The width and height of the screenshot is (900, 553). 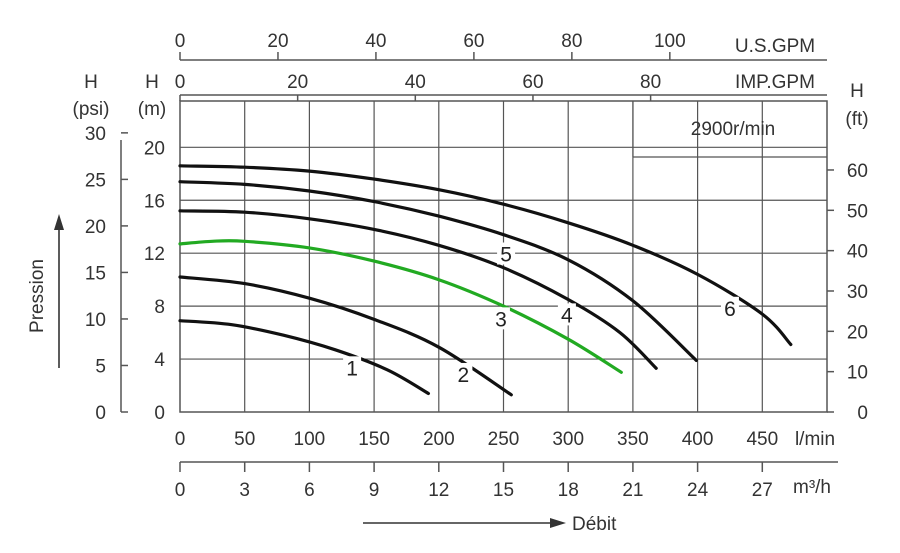 What do you see at coordinates (762, 439) in the screenshot?
I see `lmin-tick-label: 450` at bounding box center [762, 439].